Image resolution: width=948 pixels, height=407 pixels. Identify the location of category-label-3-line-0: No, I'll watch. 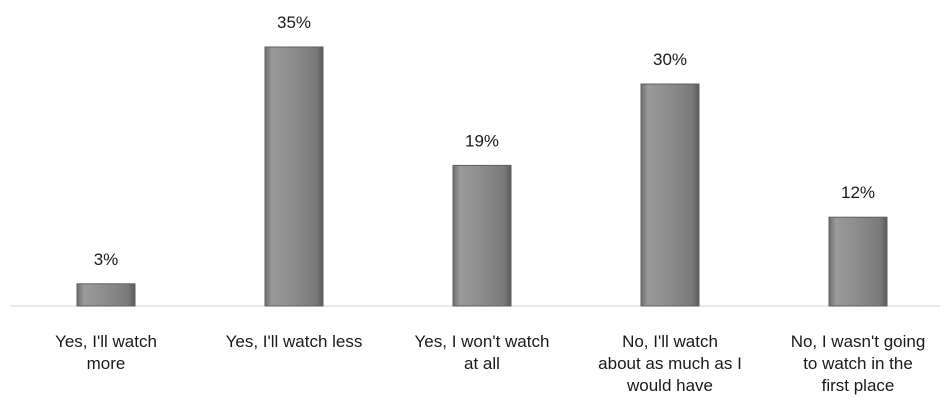
(670, 341).